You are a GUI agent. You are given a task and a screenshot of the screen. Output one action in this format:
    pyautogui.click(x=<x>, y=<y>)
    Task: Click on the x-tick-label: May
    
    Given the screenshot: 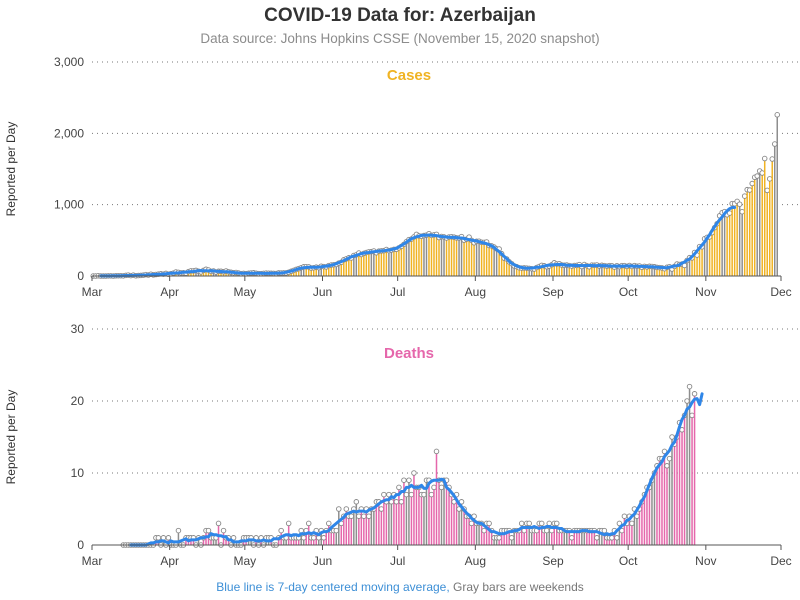 What is the action you would take?
    pyautogui.click(x=244, y=292)
    